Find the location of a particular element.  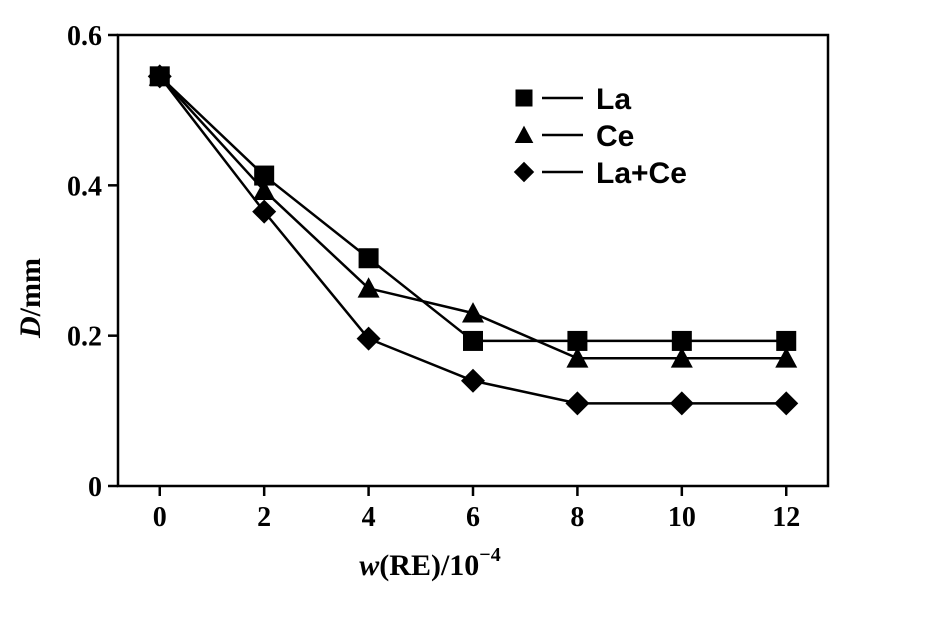

x-tick-label: 8 is located at coordinates (577, 517).